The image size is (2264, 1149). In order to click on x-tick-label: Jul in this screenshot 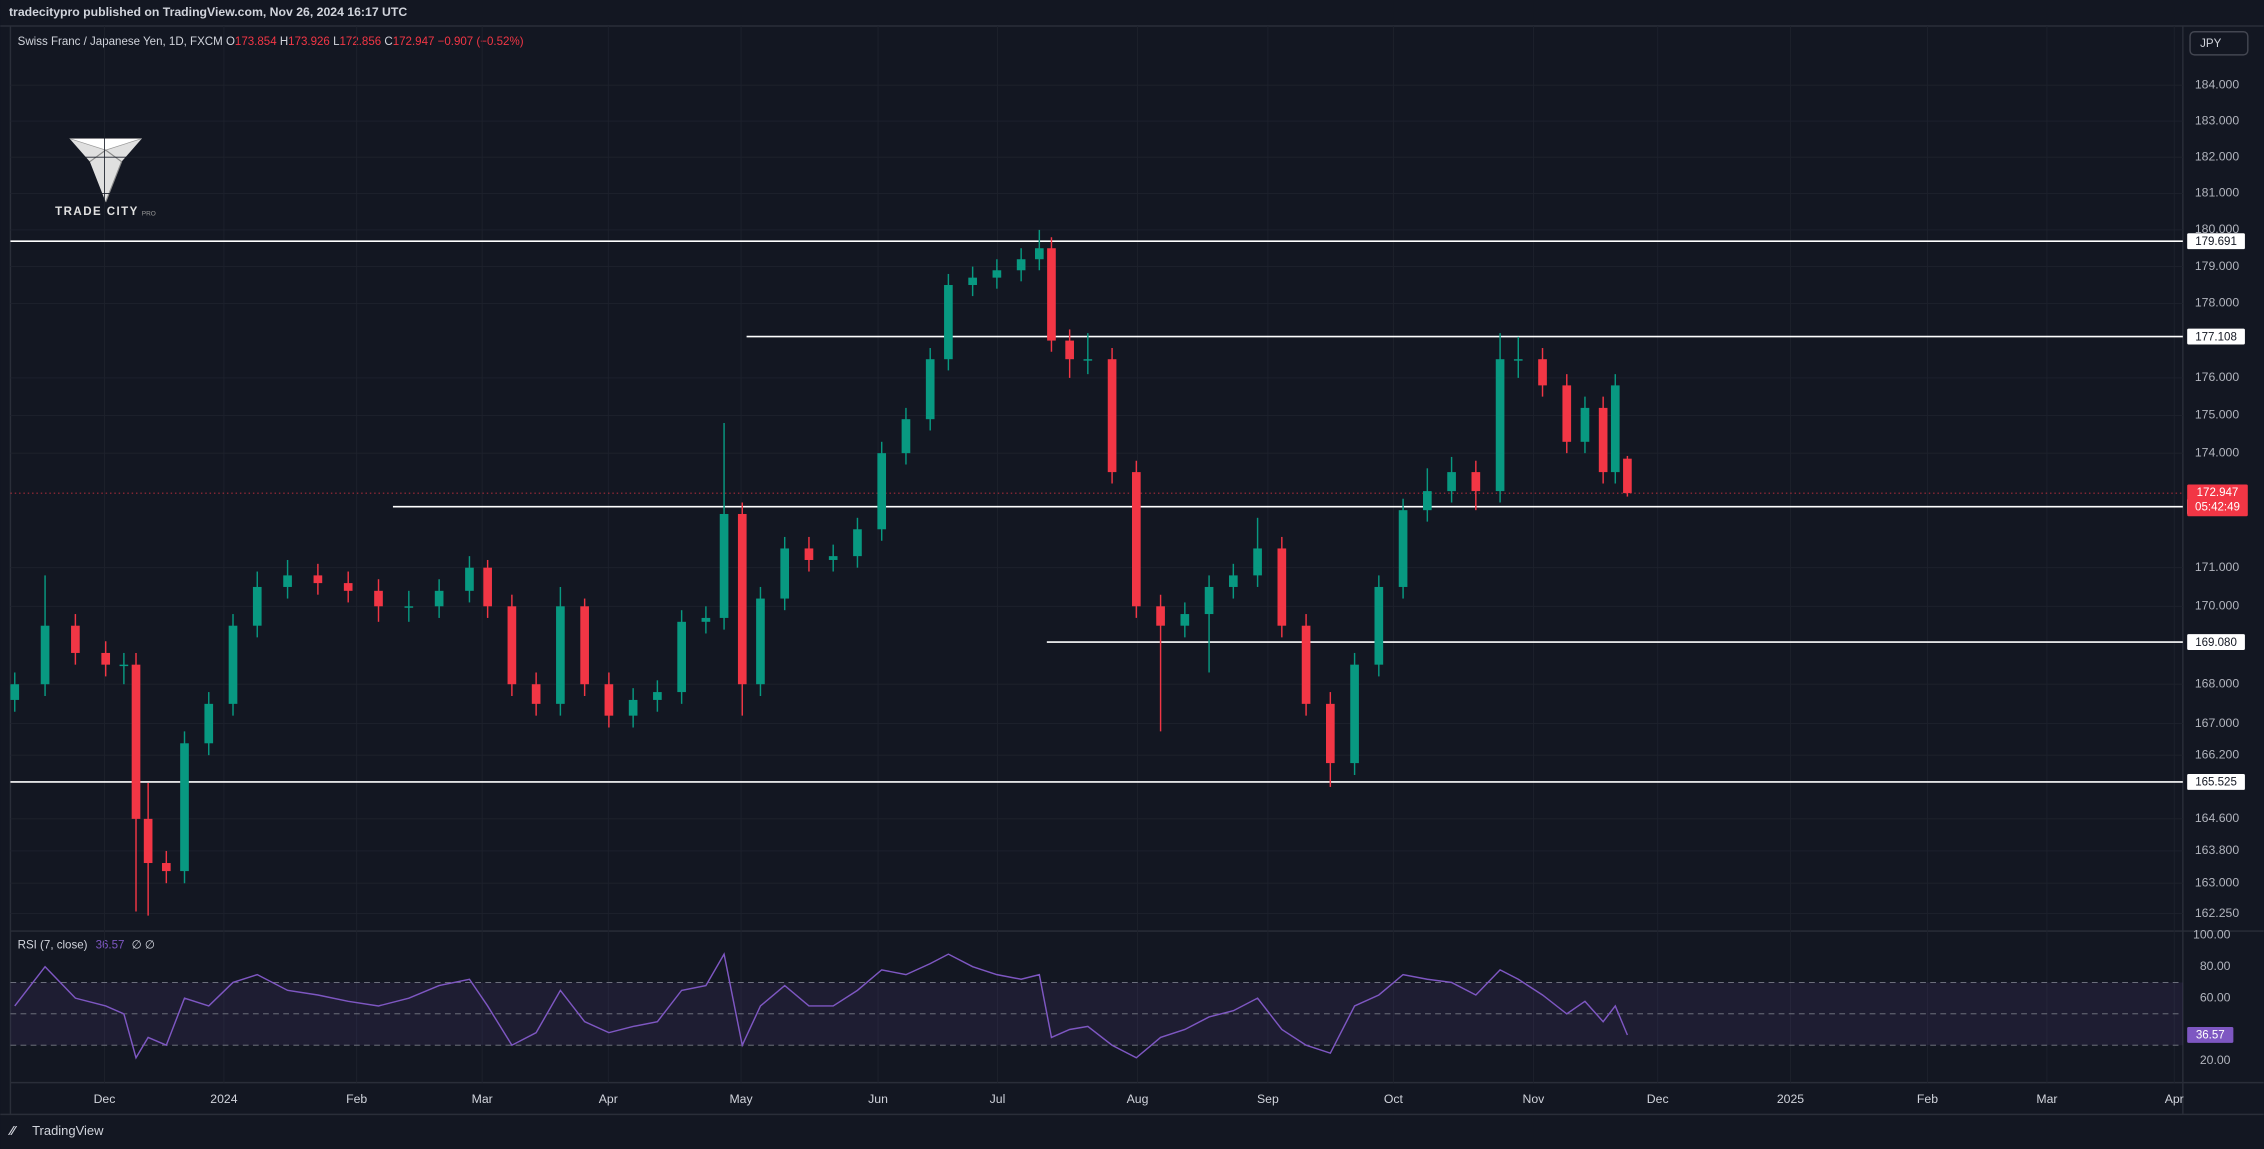, I will do `click(998, 1099)`.